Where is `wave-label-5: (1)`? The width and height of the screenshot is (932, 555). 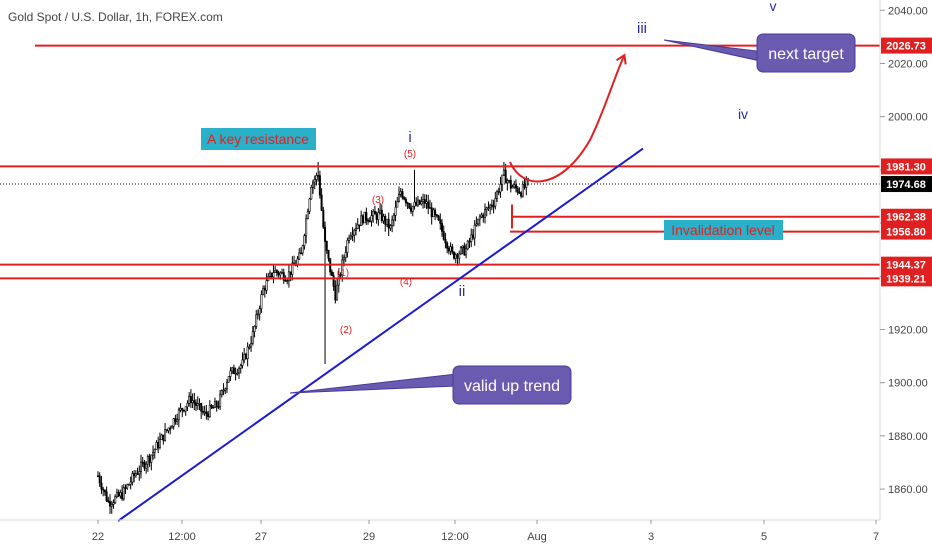 wave-label-5: (1) is located at coordinates (343, 273).